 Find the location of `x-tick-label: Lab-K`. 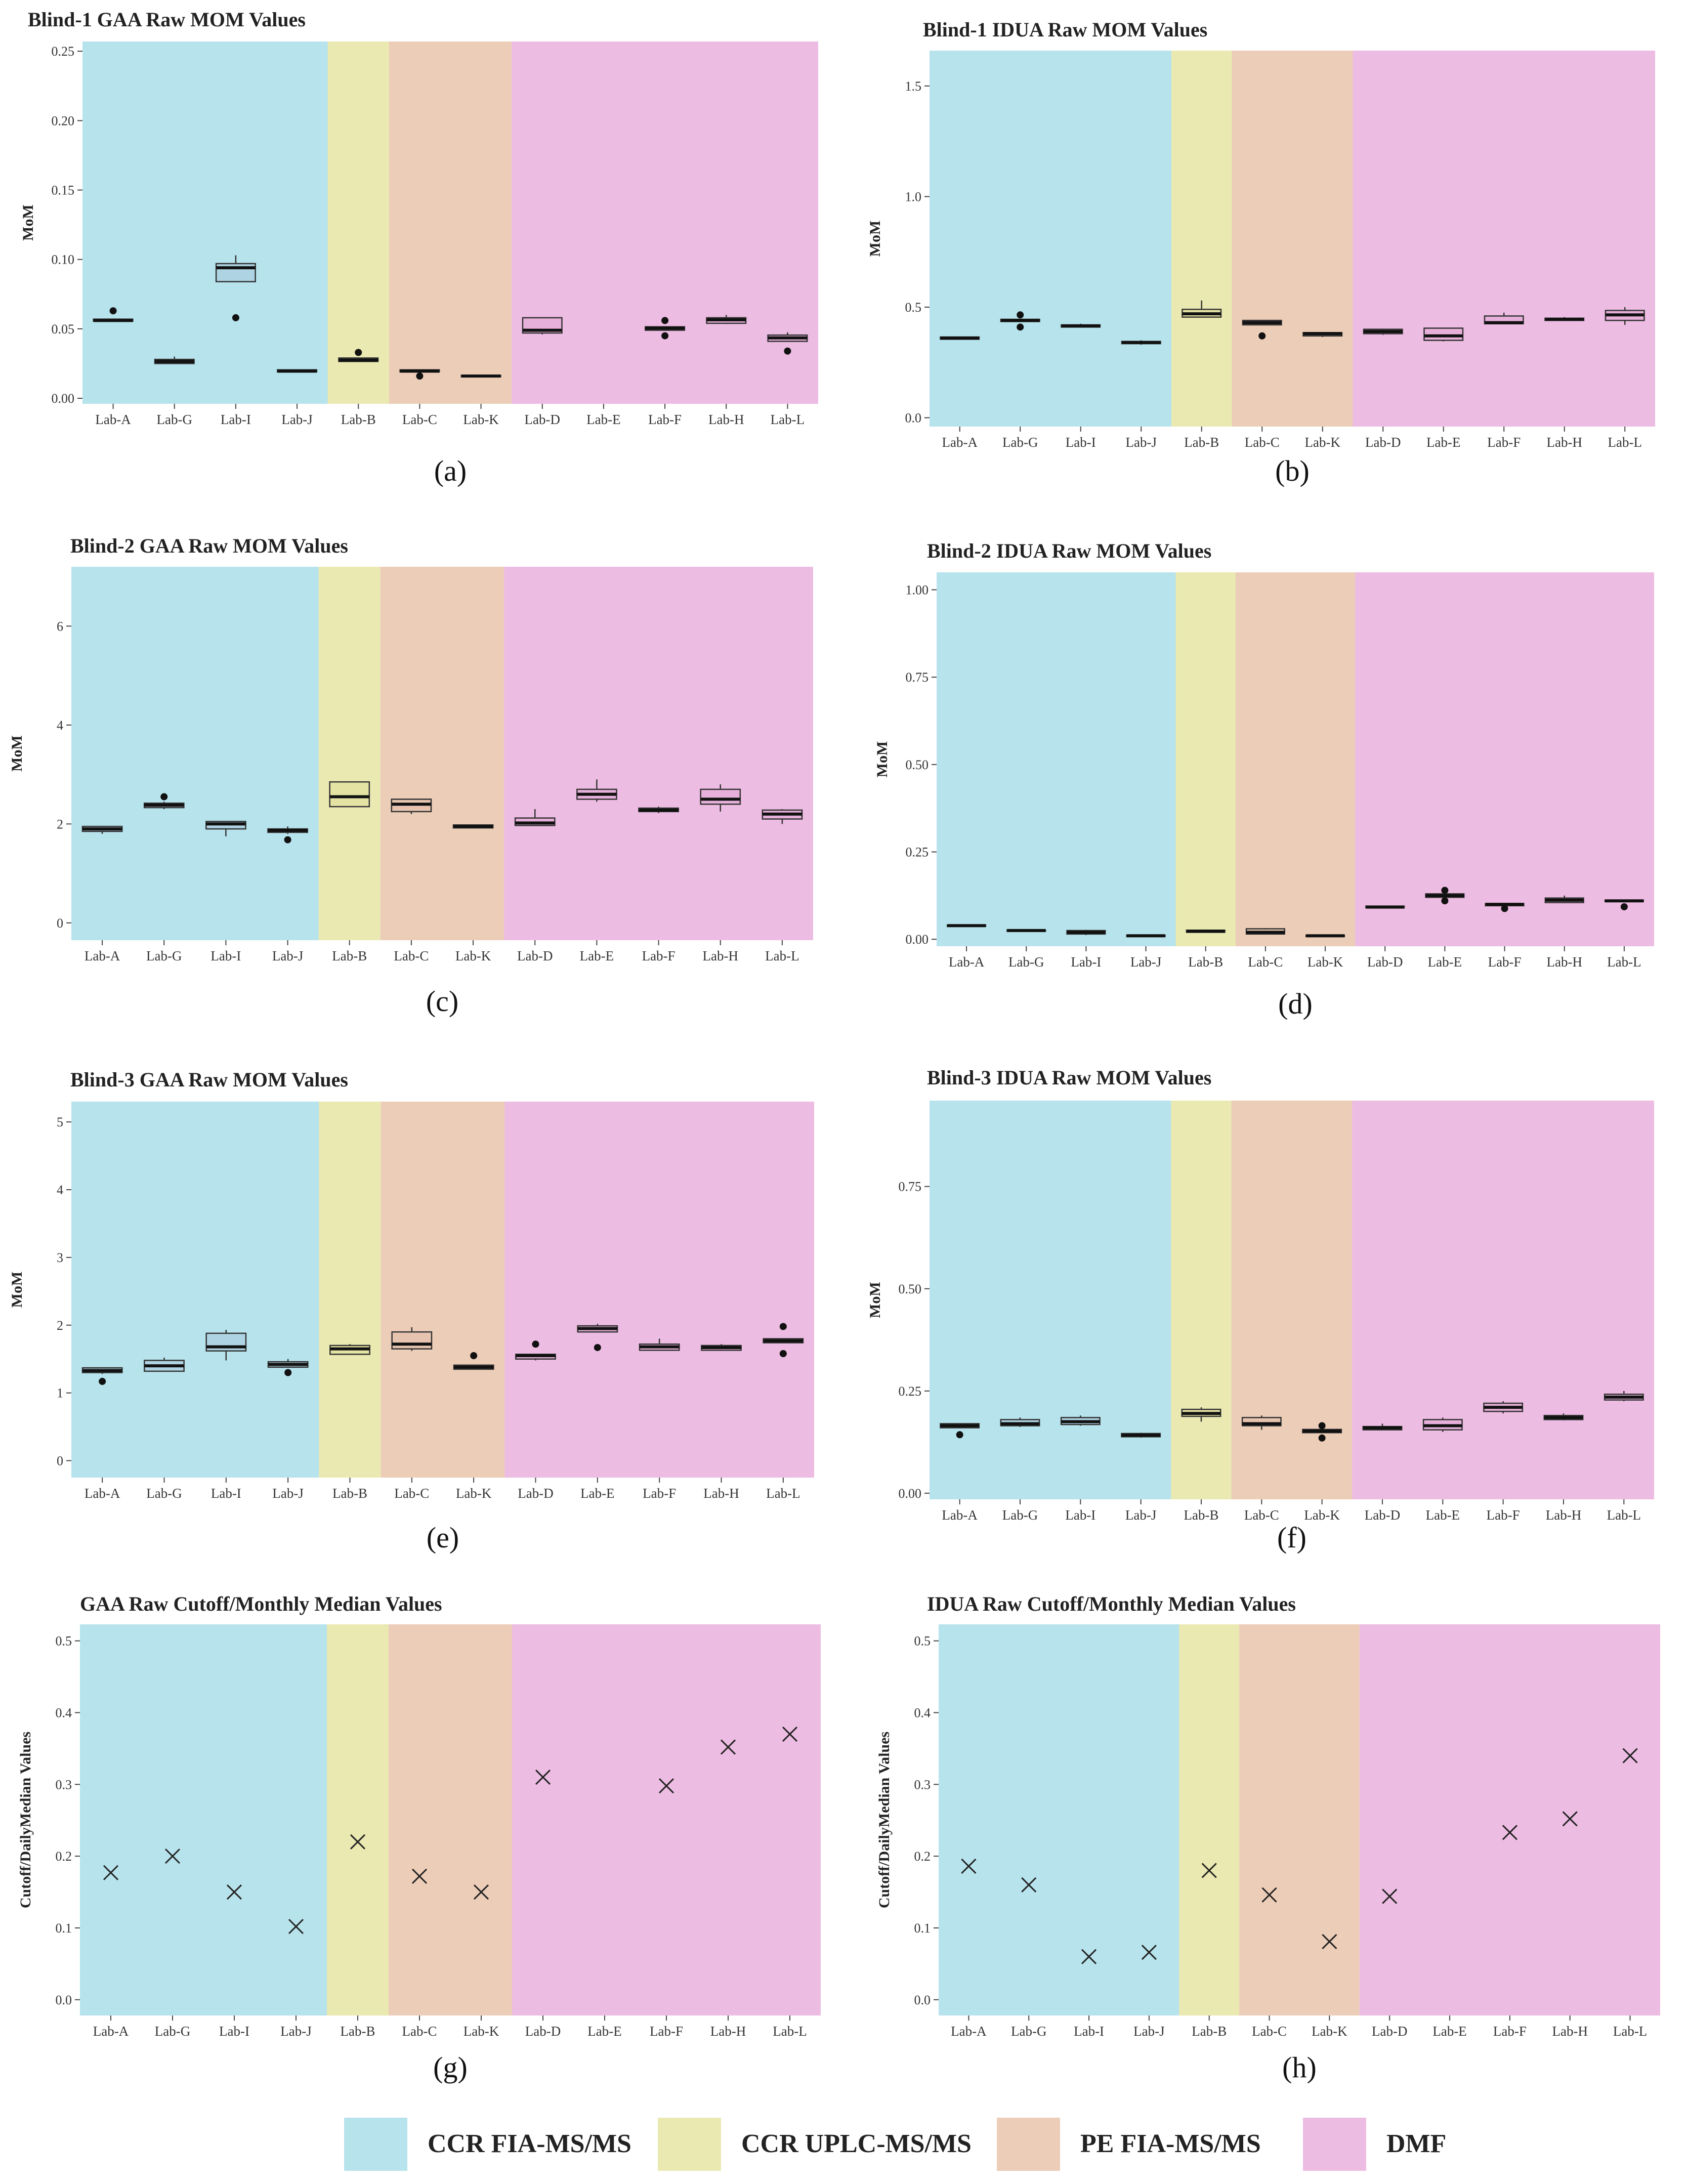

x-tick-label: Lab-K is located at coordinates (1329, 2031).